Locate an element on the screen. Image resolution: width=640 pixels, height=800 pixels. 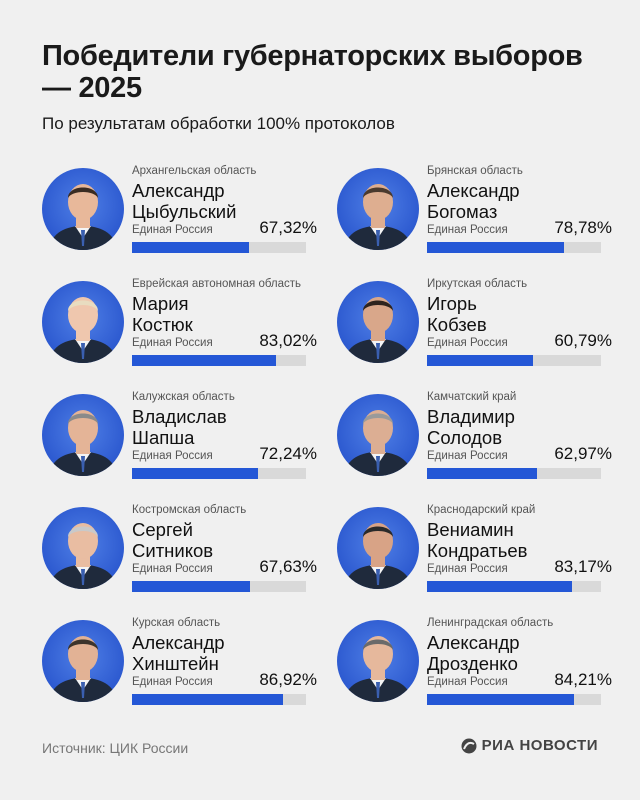
candidate-name: Владимир Солодов is located at coordinates (527, 427).